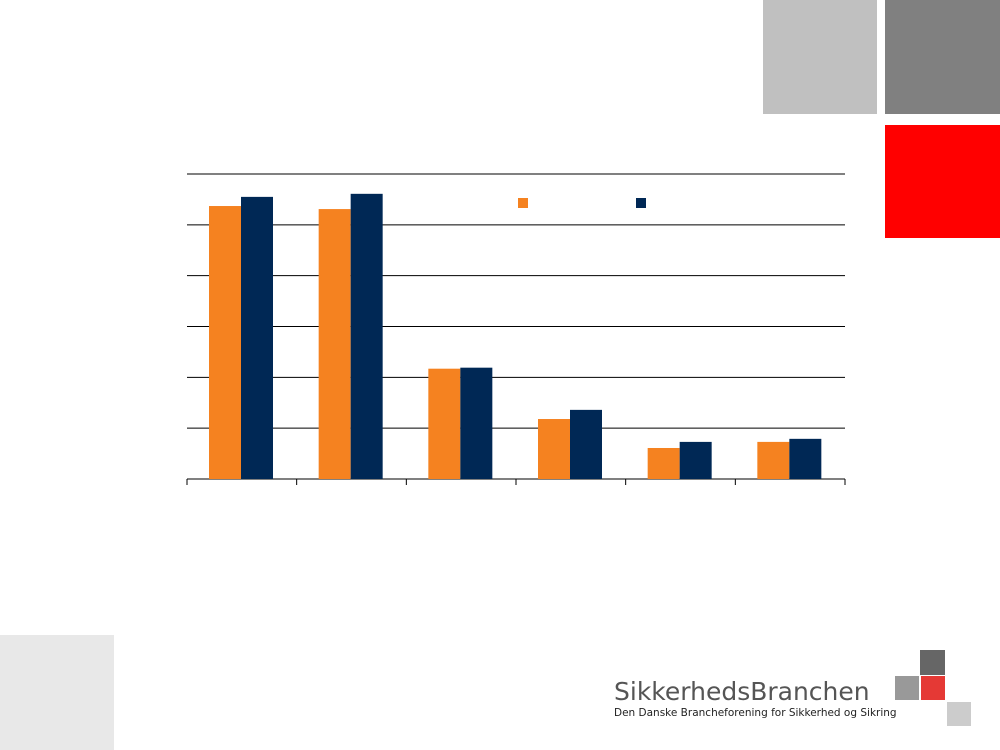  What do you see at coordinates (742, 691) in the screenshot?
I see `logo-name: SikkerhedsBranchen` at bounding box center [742, 691].